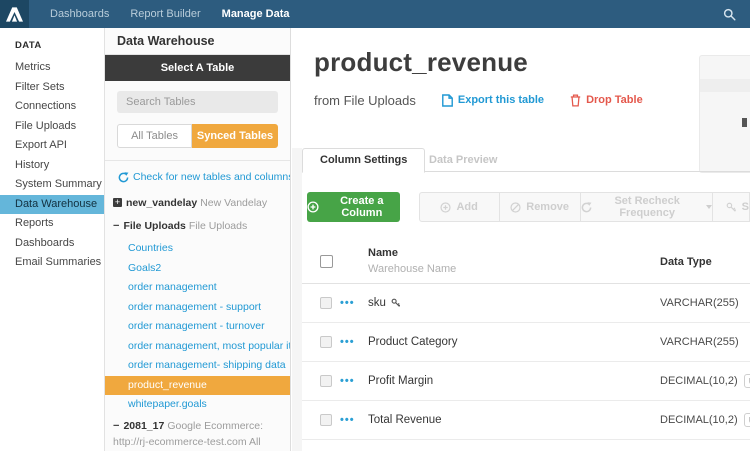  Describe the element at coordinates (514, 262) in the screenshot. I see `name-column-header: Name Warehouse Name` at that location.